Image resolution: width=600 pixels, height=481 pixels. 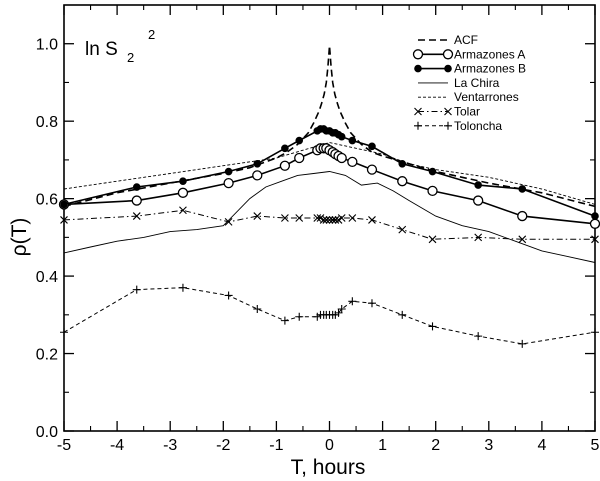 What do you see at coordinates (467, 112) in the screenshot?
I see `legend-label-tolar: Tolar` at bounding box center [467, 112].